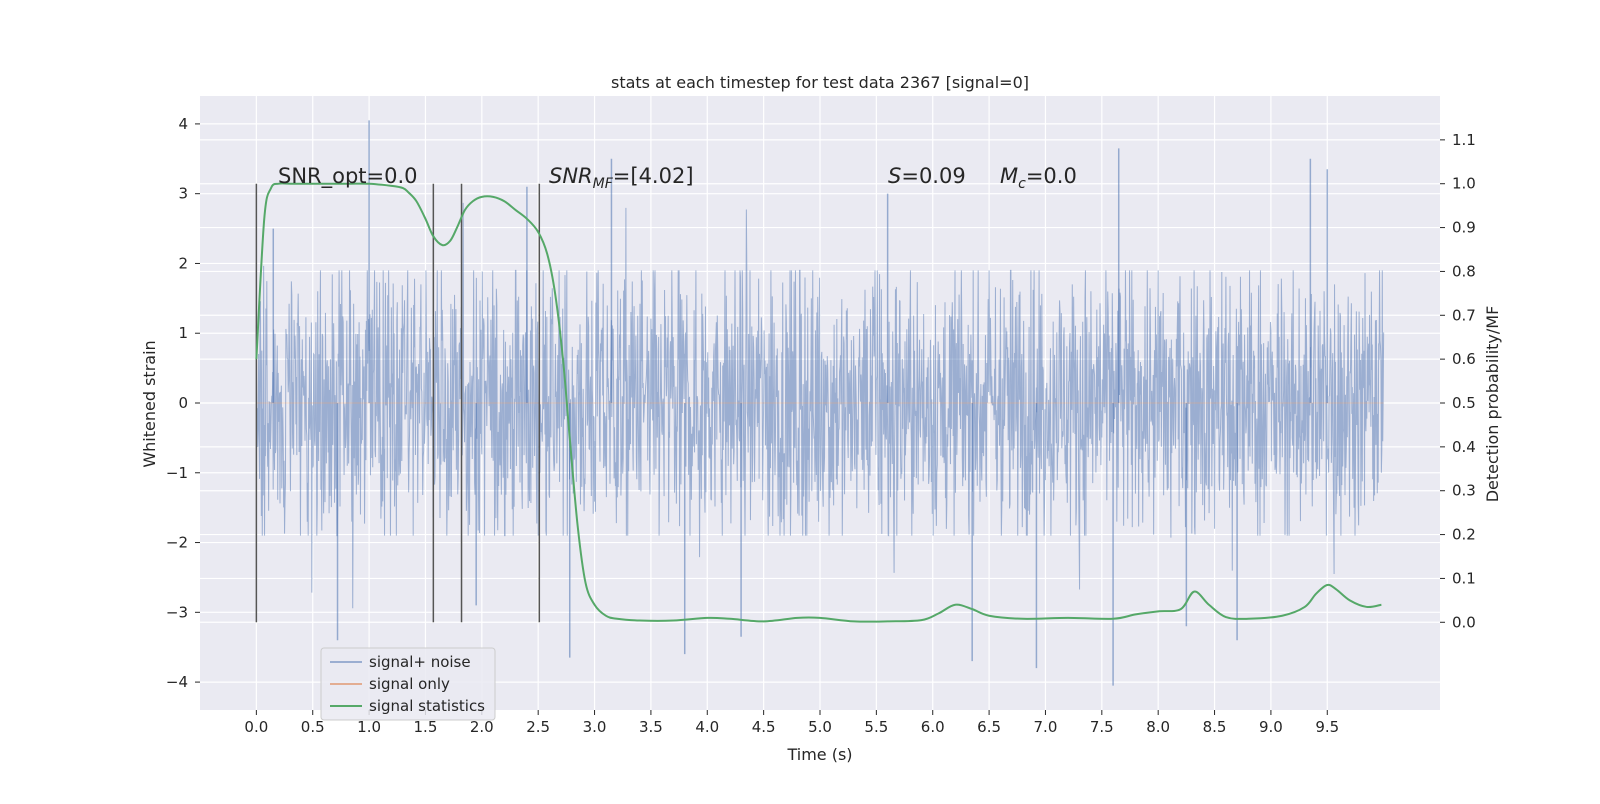  I want to click on x-tick-label: 0.0, so click(256, 727).